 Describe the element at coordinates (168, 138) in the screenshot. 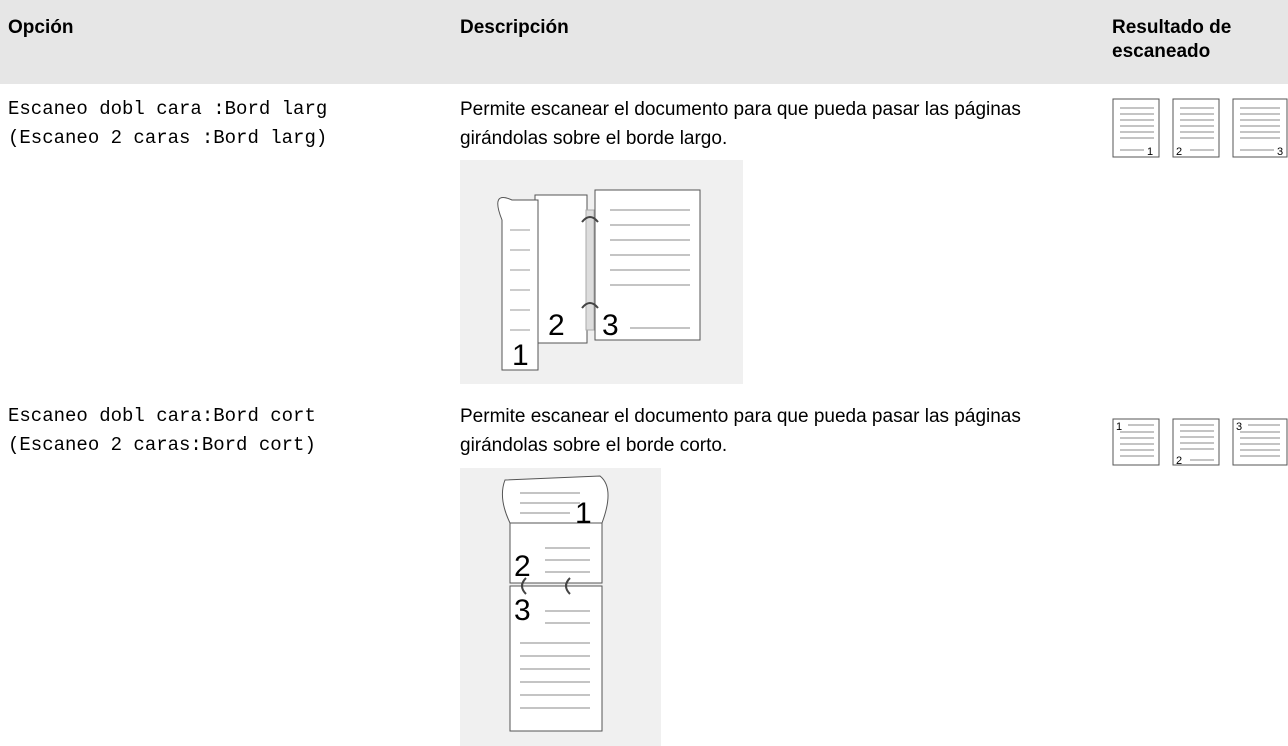

I see `option-alt: (Escaneo 2 caras :Bord larg)` at that location.